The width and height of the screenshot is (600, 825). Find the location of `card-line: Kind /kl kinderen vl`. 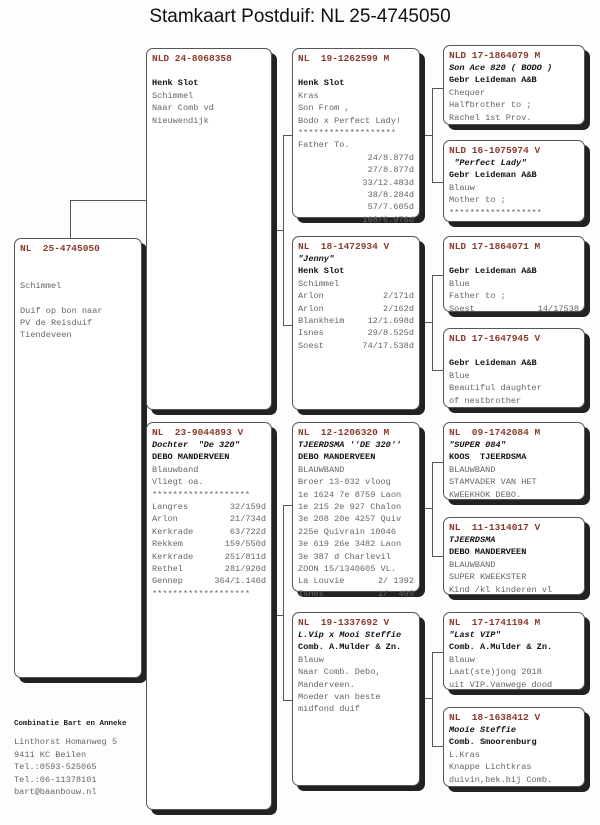

card-line: Kind /kl kinderen vl is located at coordinates (514, 590).